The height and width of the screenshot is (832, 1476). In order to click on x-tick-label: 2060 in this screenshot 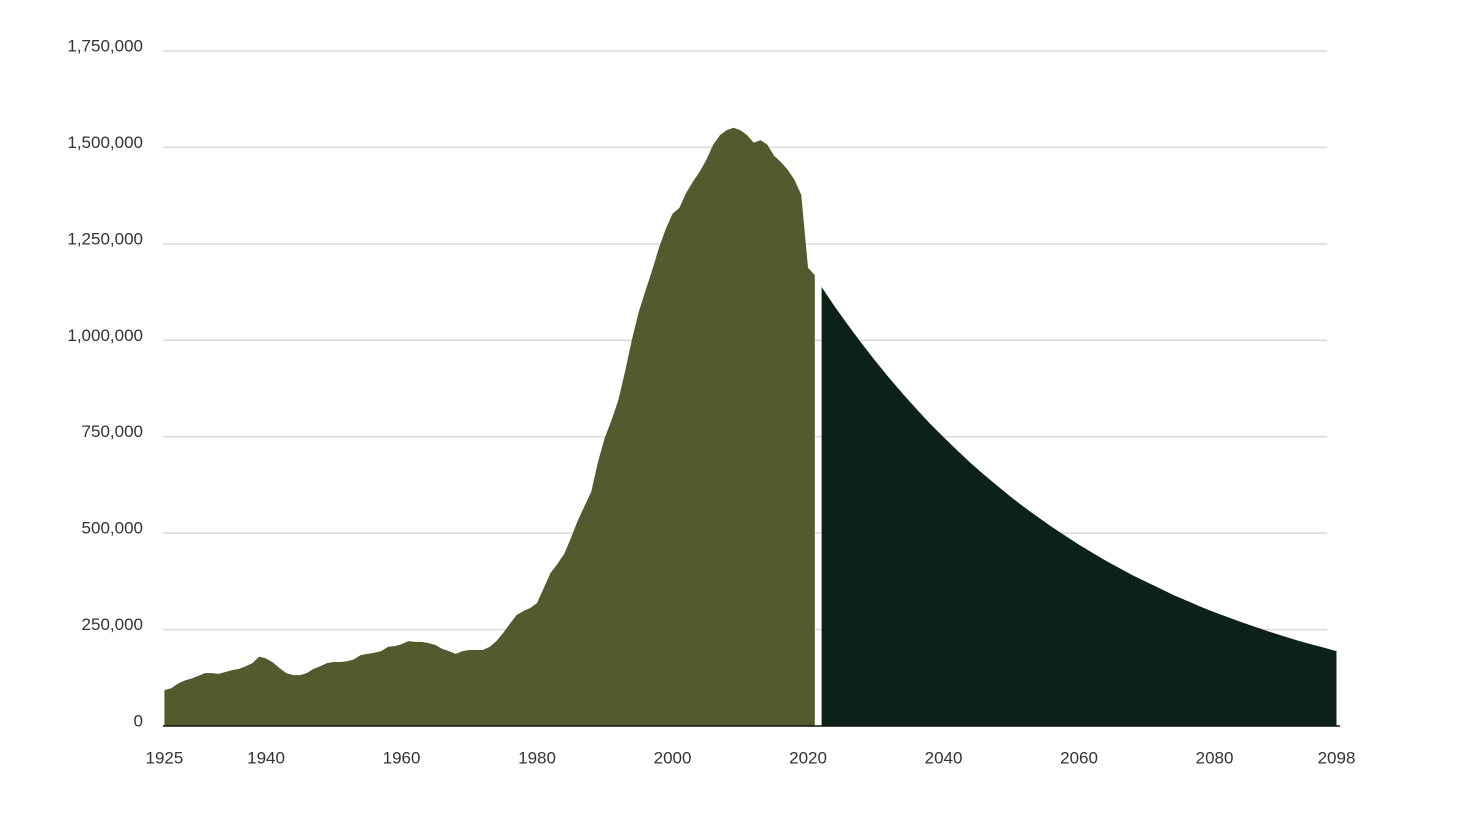, I will do `click(1079, 757)`.